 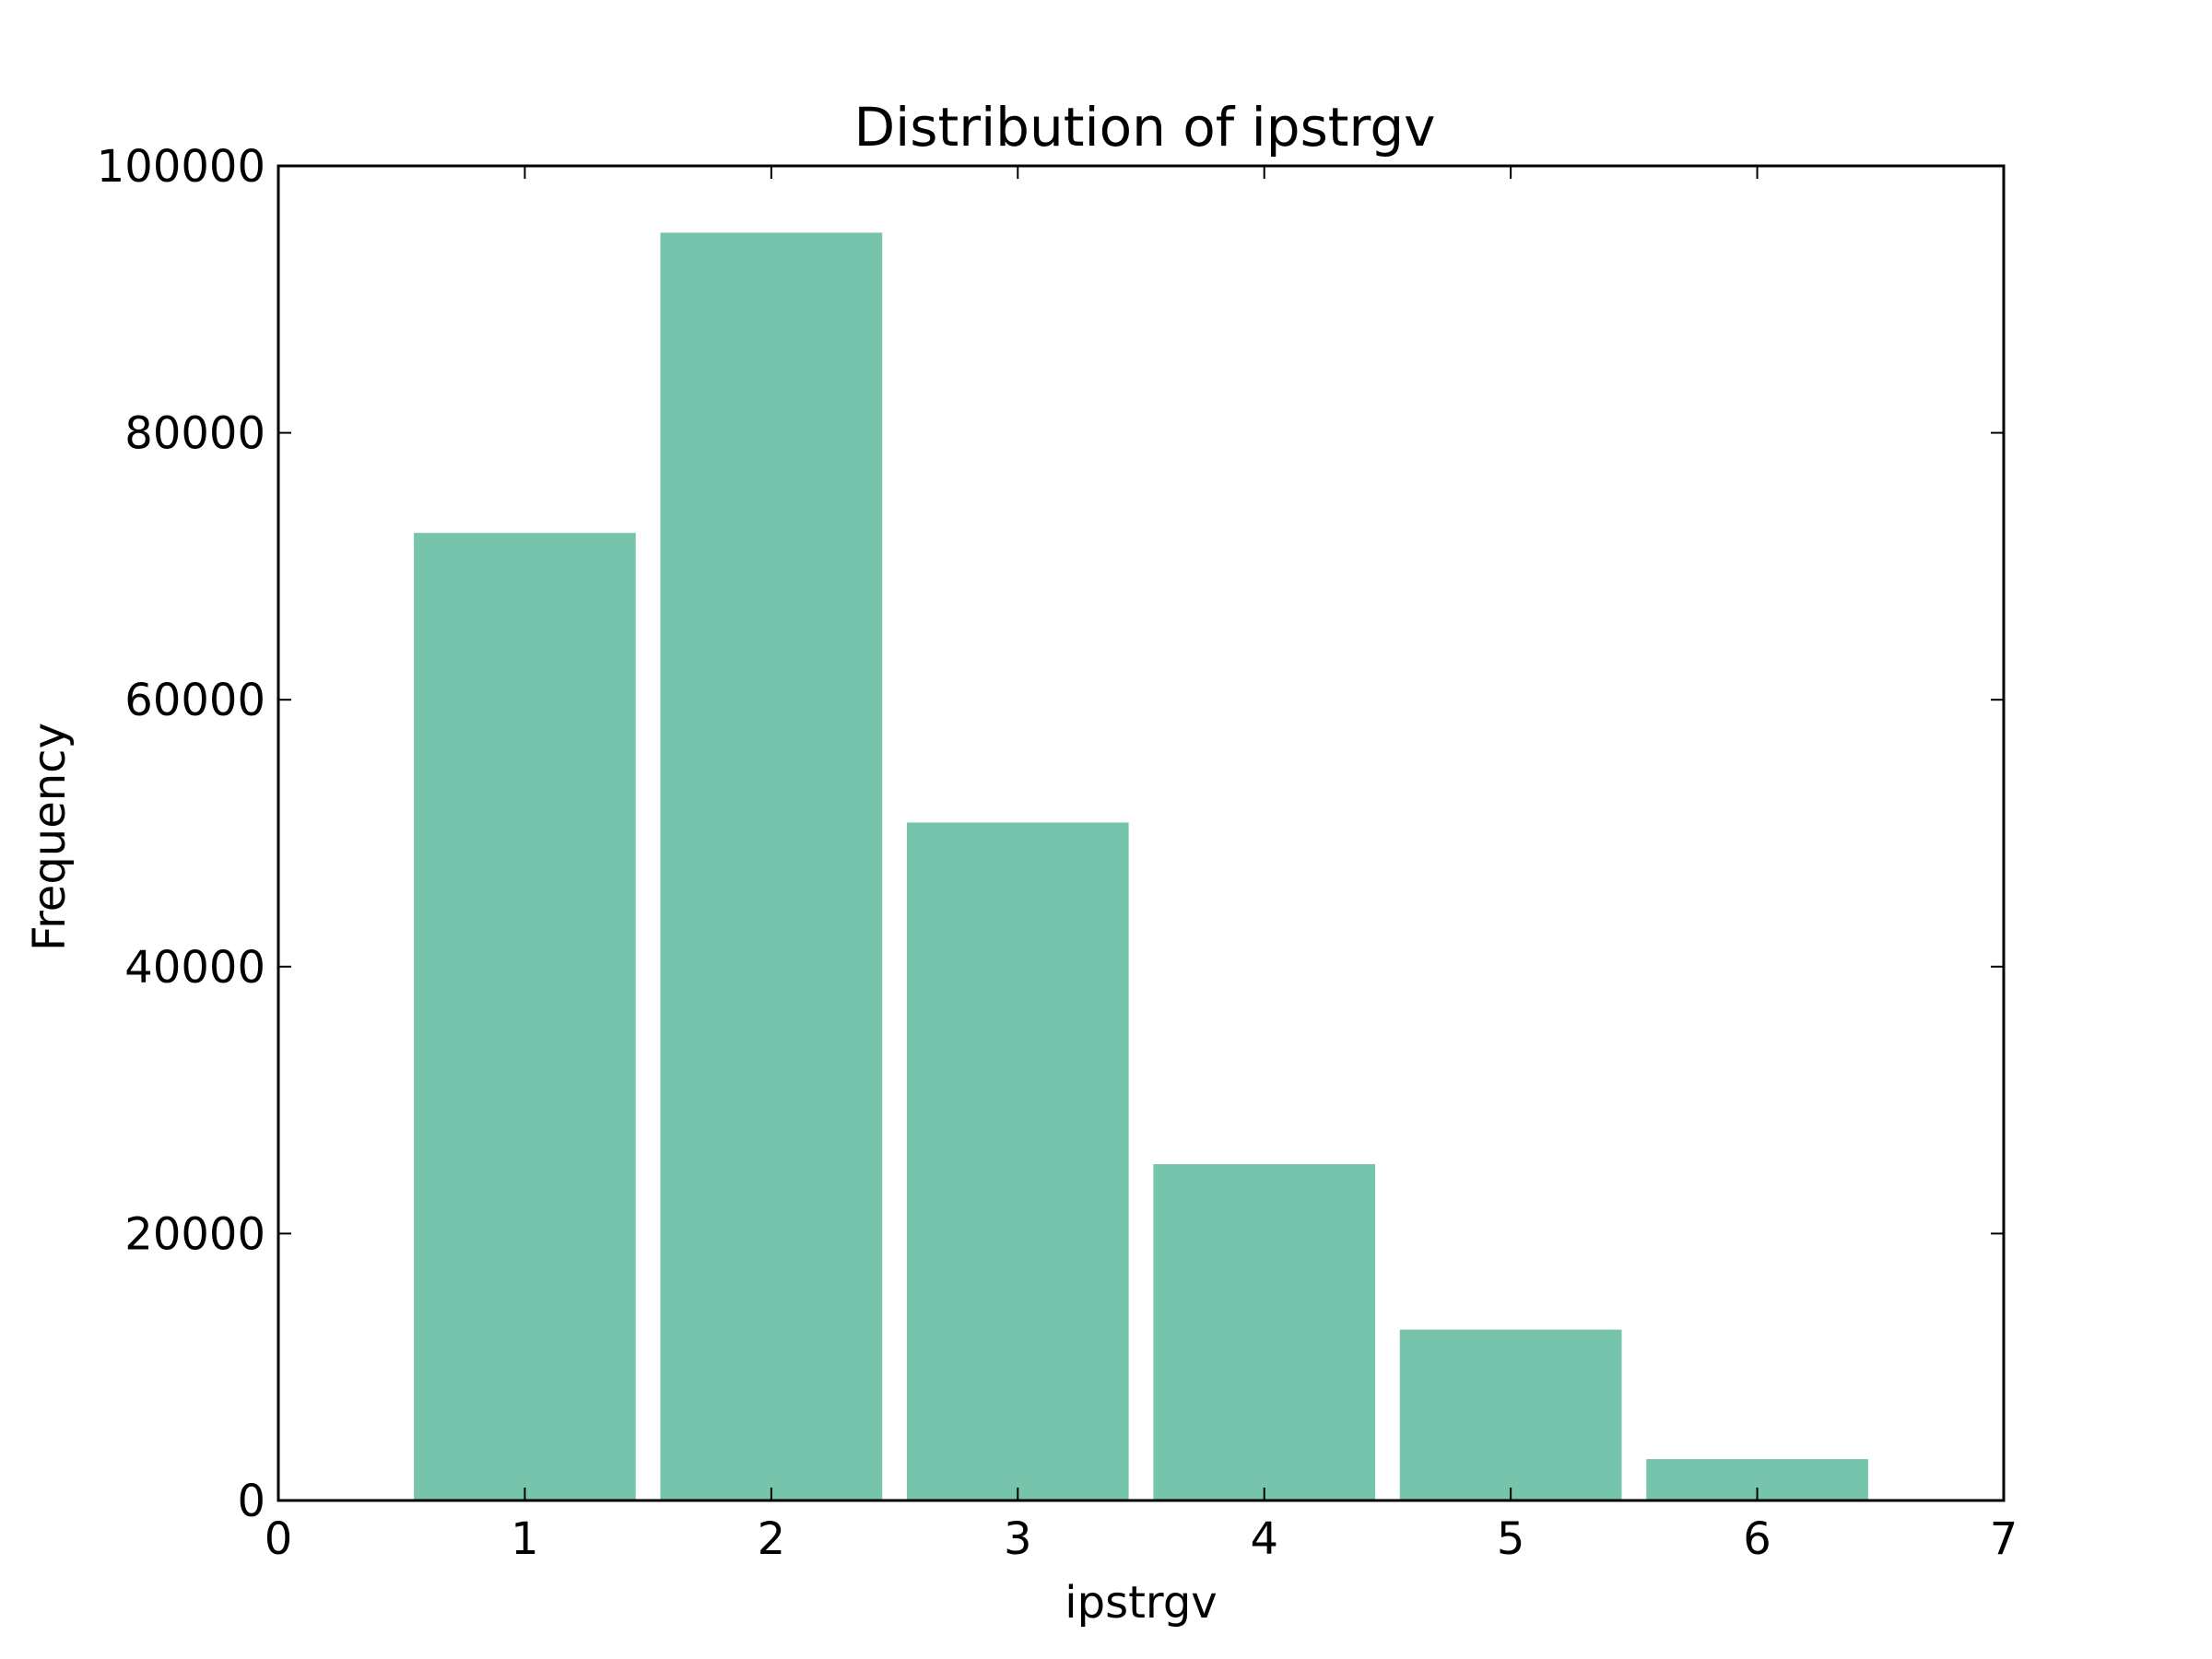 What do you see at coordinates (772, 1539) in the screenshot?
I see `x-tick-label-2: 2` at bounding box center [772, 1539].